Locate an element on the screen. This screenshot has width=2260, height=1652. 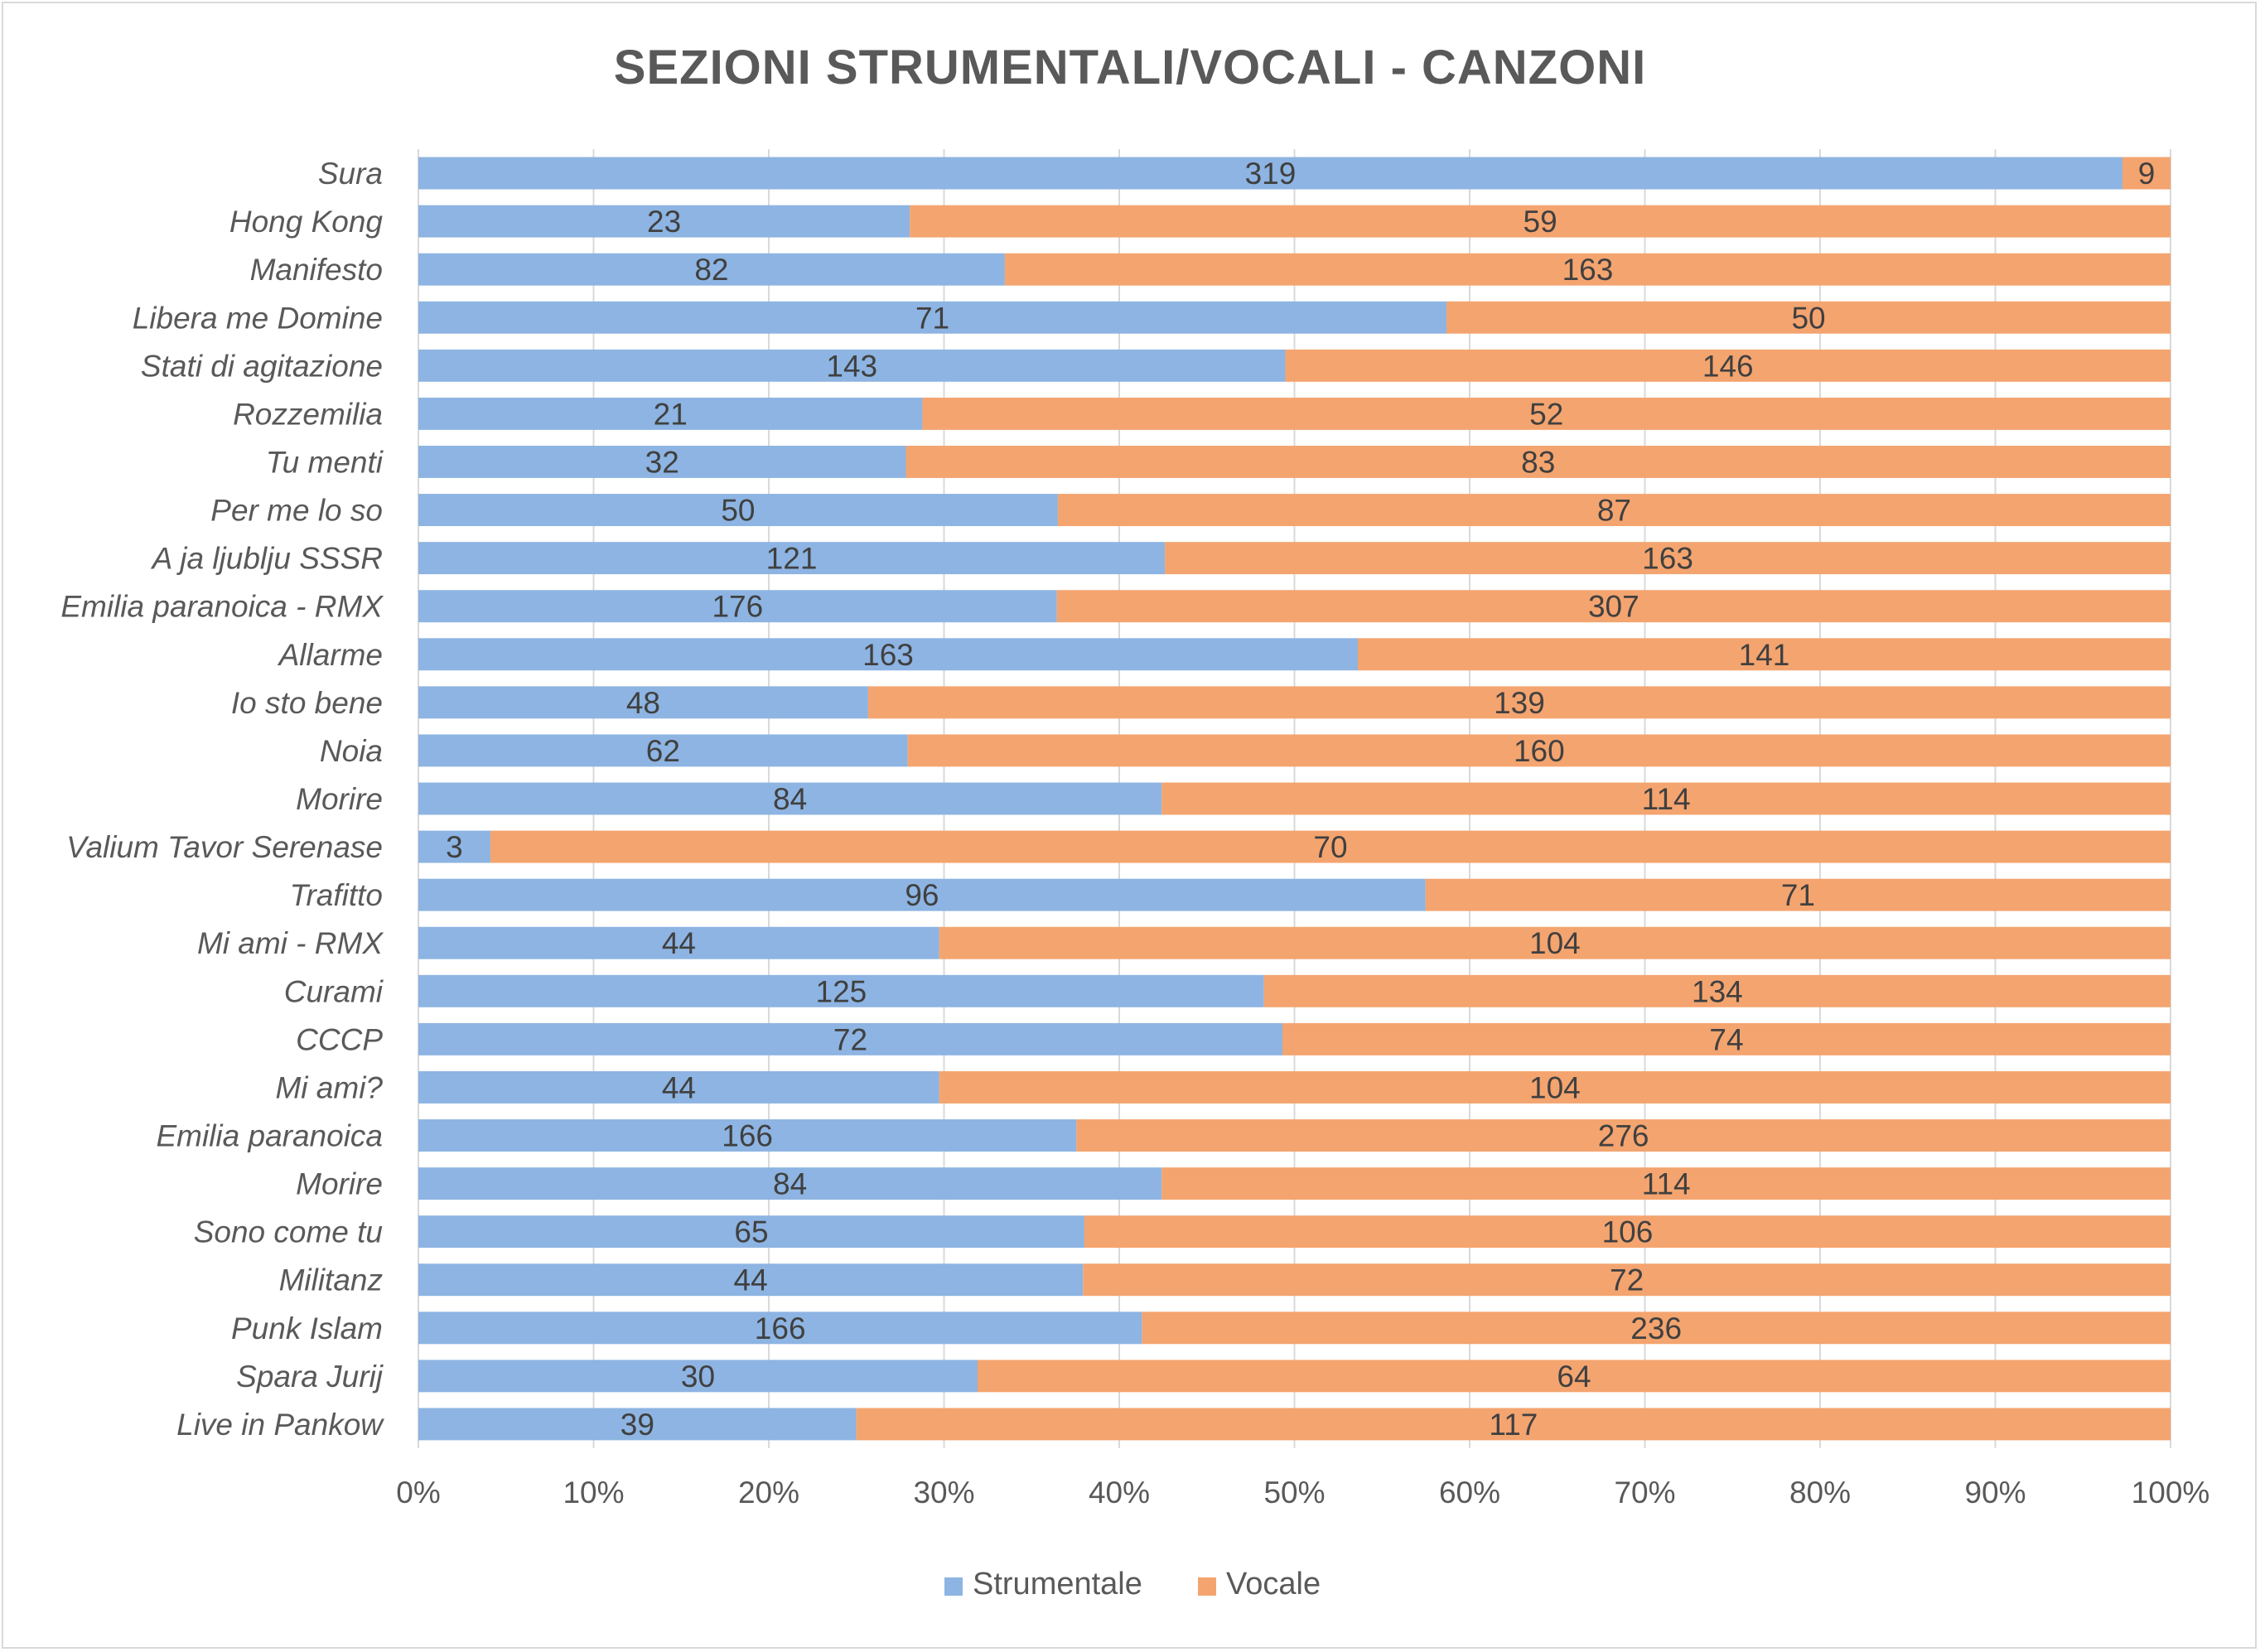
data-label-strumentale: 163 is located at coordinates (888, 655).